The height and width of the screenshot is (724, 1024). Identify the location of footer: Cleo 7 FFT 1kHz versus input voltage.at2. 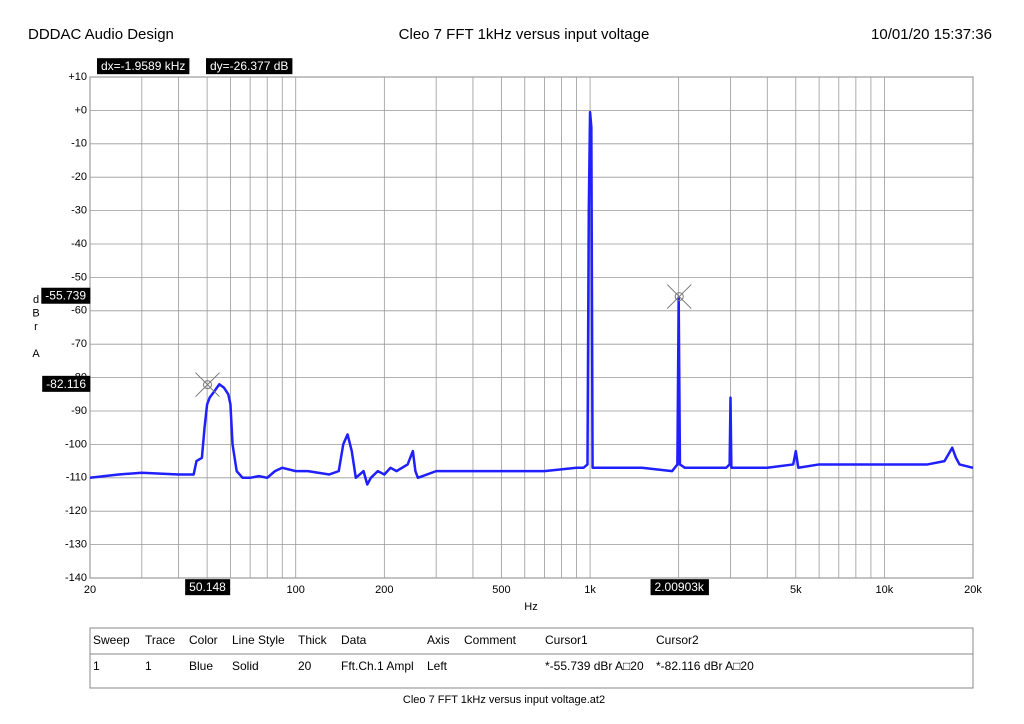
(504, 700).